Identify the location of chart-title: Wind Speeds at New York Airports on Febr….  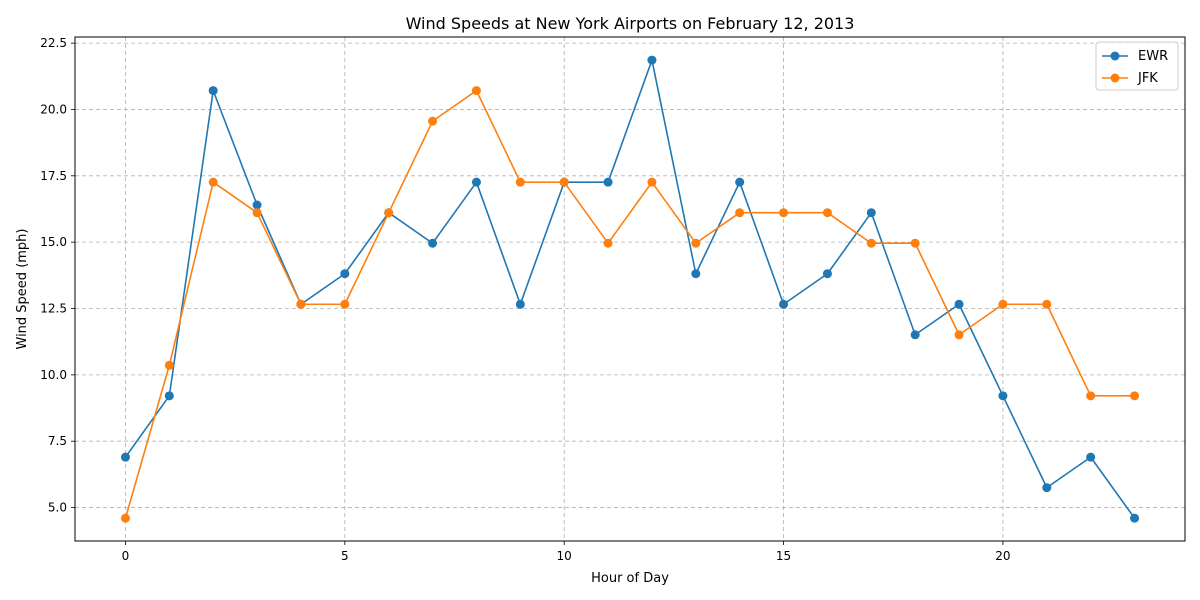
(630, 23).